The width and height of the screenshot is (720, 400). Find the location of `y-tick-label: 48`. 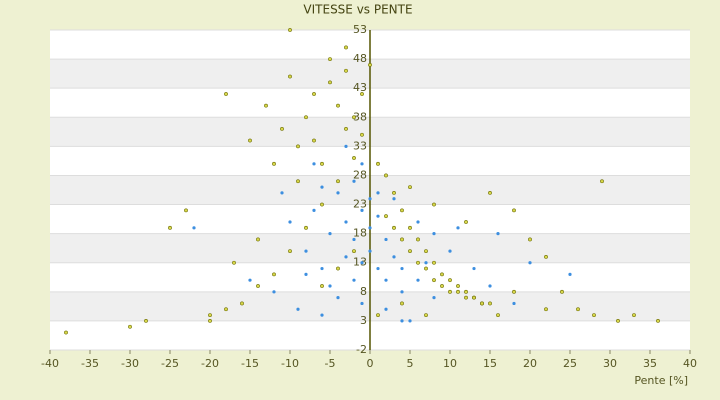

y-tick-label: 48 is located at coordinates (360, 58).